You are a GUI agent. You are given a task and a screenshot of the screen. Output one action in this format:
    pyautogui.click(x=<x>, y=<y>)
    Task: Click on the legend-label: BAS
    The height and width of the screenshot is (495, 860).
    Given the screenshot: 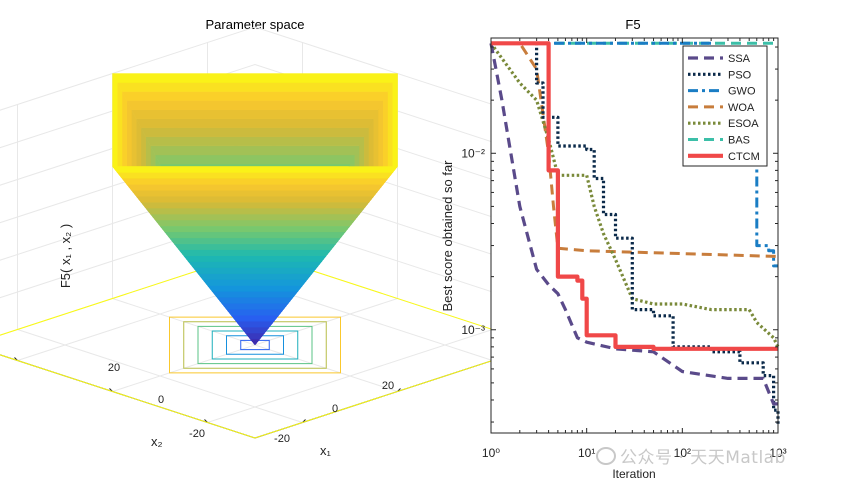 What is the action you would take?
    pyautogui.click(x=739, y=141)
    